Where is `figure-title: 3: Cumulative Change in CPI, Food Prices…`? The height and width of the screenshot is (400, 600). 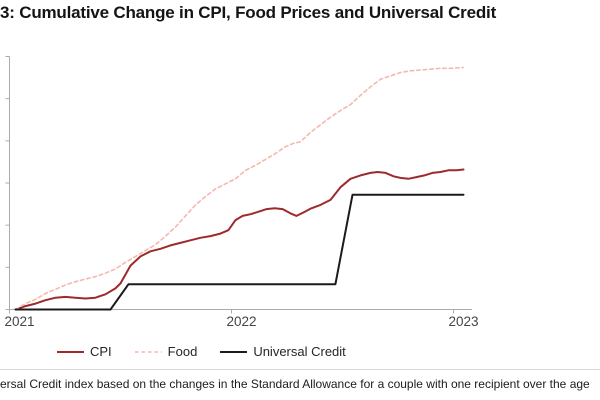
figure-title: 3: Cumulative Change in CPI, Food Prices… is located at coordinates (248, 12).